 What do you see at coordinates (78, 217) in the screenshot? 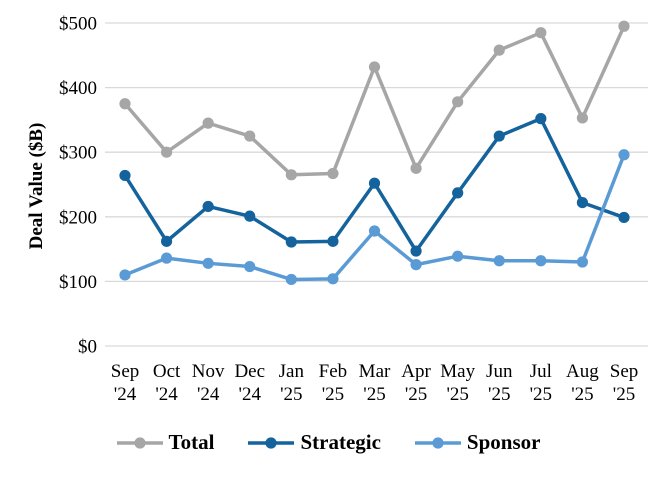
I see `y-tick-label: $200` at bounding box center [78, 217].